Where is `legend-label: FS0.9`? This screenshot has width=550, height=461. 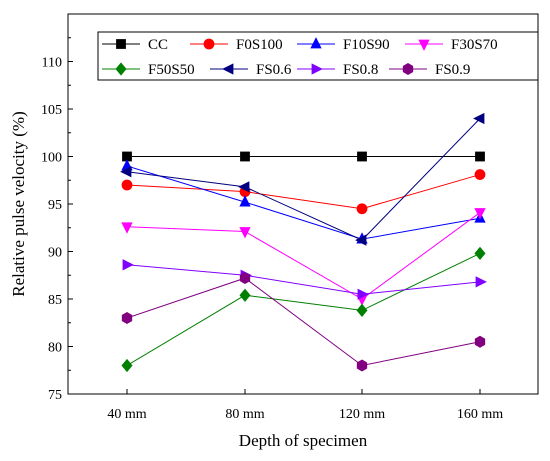
legend-label: FS0.9 is located at coordinates (452, 70).